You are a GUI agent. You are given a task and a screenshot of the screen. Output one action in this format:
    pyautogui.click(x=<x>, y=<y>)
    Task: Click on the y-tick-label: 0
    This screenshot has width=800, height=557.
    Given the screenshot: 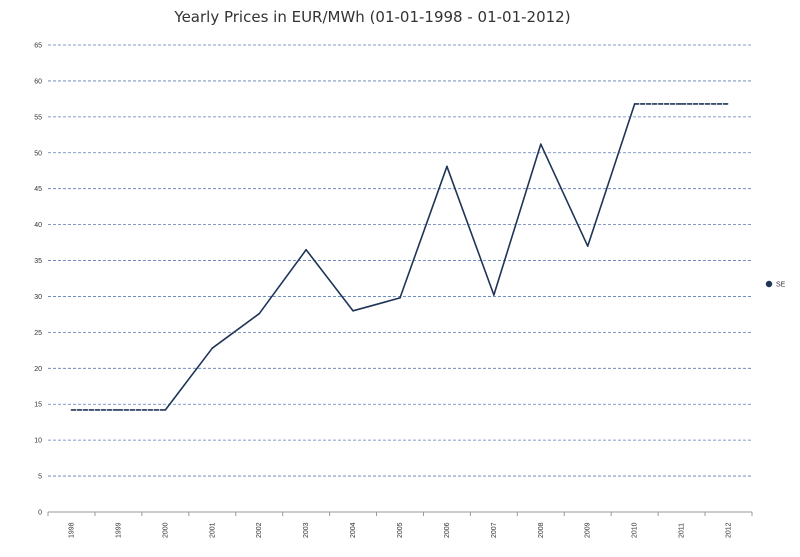 What is the action you would take?
    pyautogui.click(x=40, y=513)
    